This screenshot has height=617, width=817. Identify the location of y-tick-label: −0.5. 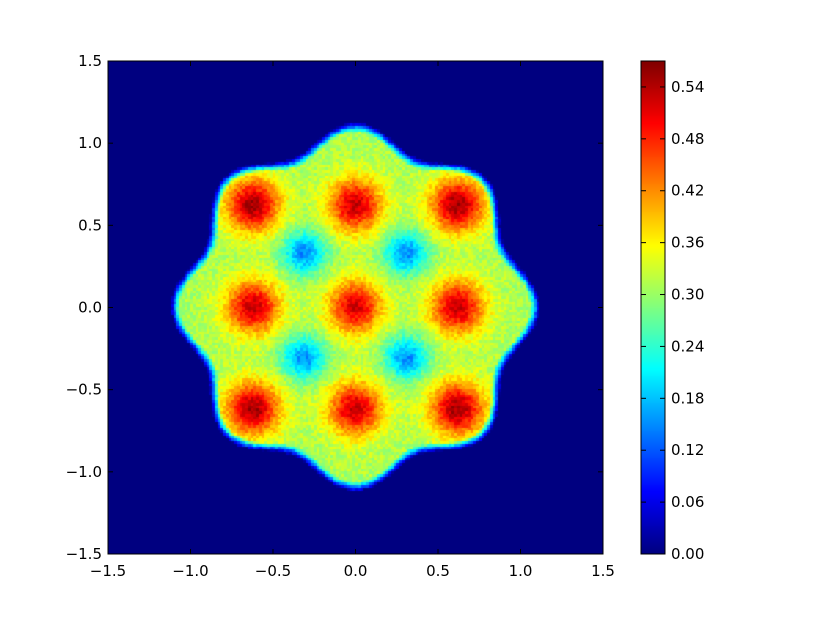
(84, 390).